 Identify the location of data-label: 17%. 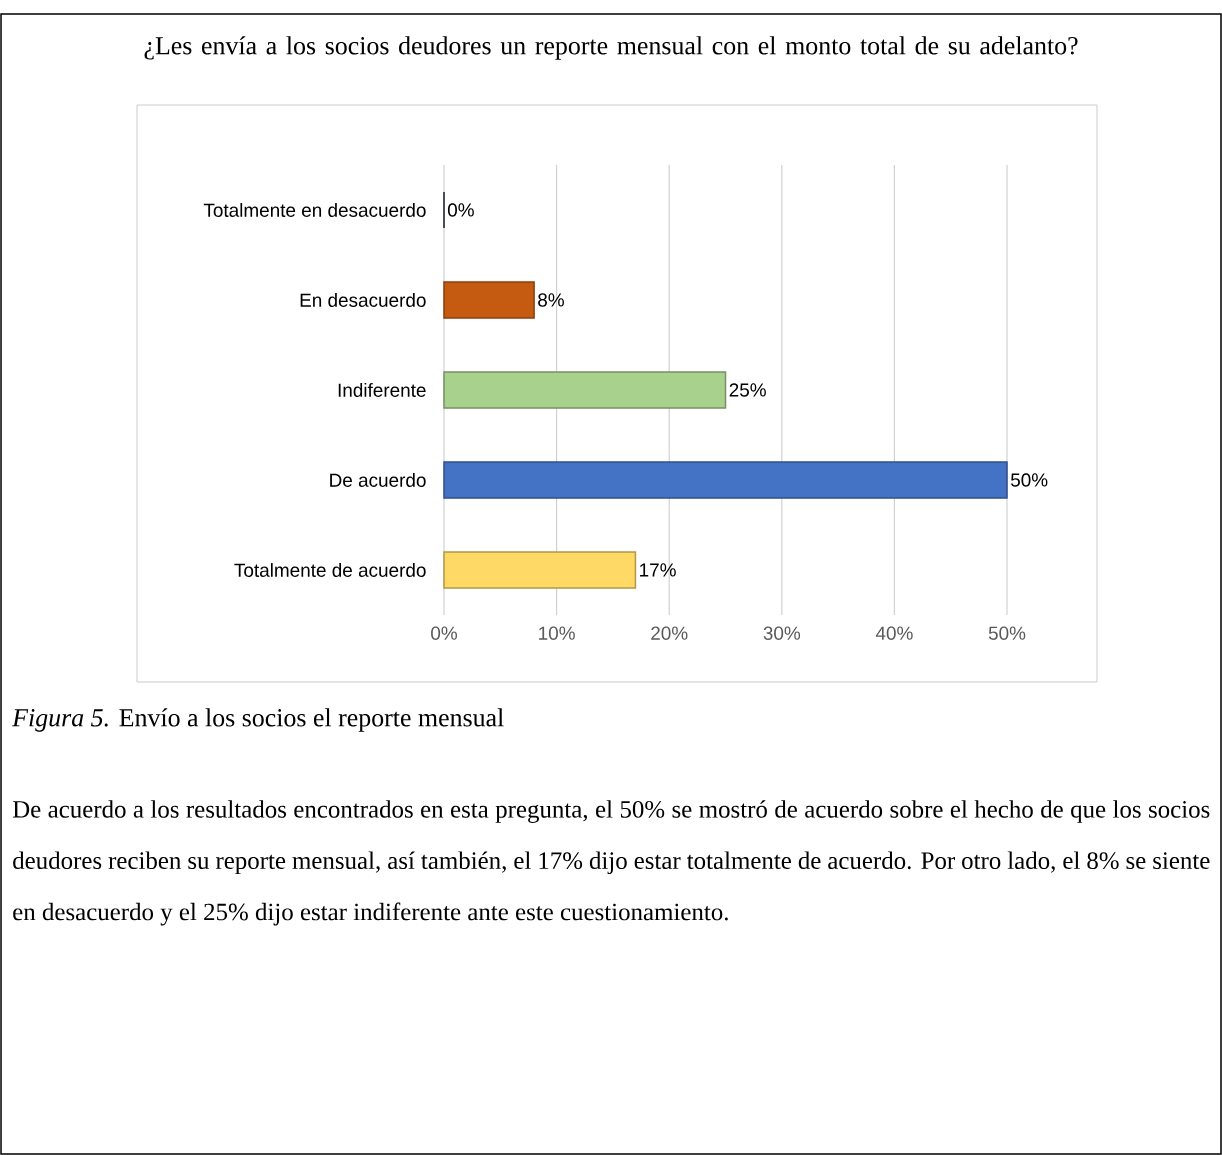
(658, 570).